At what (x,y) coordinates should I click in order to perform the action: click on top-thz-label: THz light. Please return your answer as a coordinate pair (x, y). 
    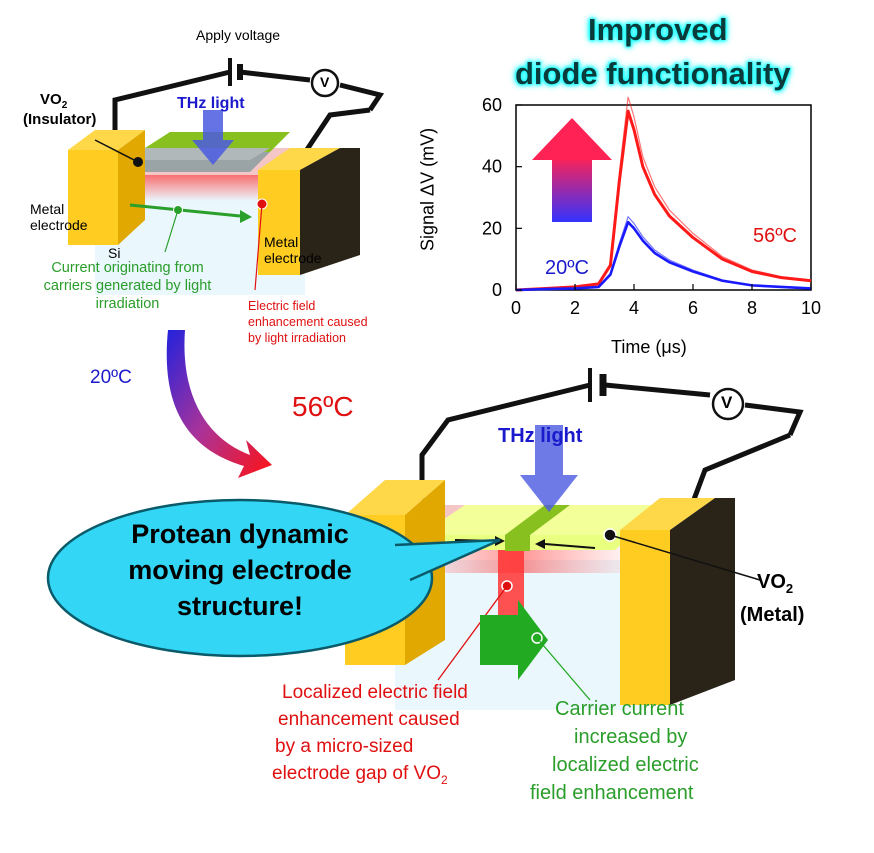
    Looking at the image, I should click on (211, 103).